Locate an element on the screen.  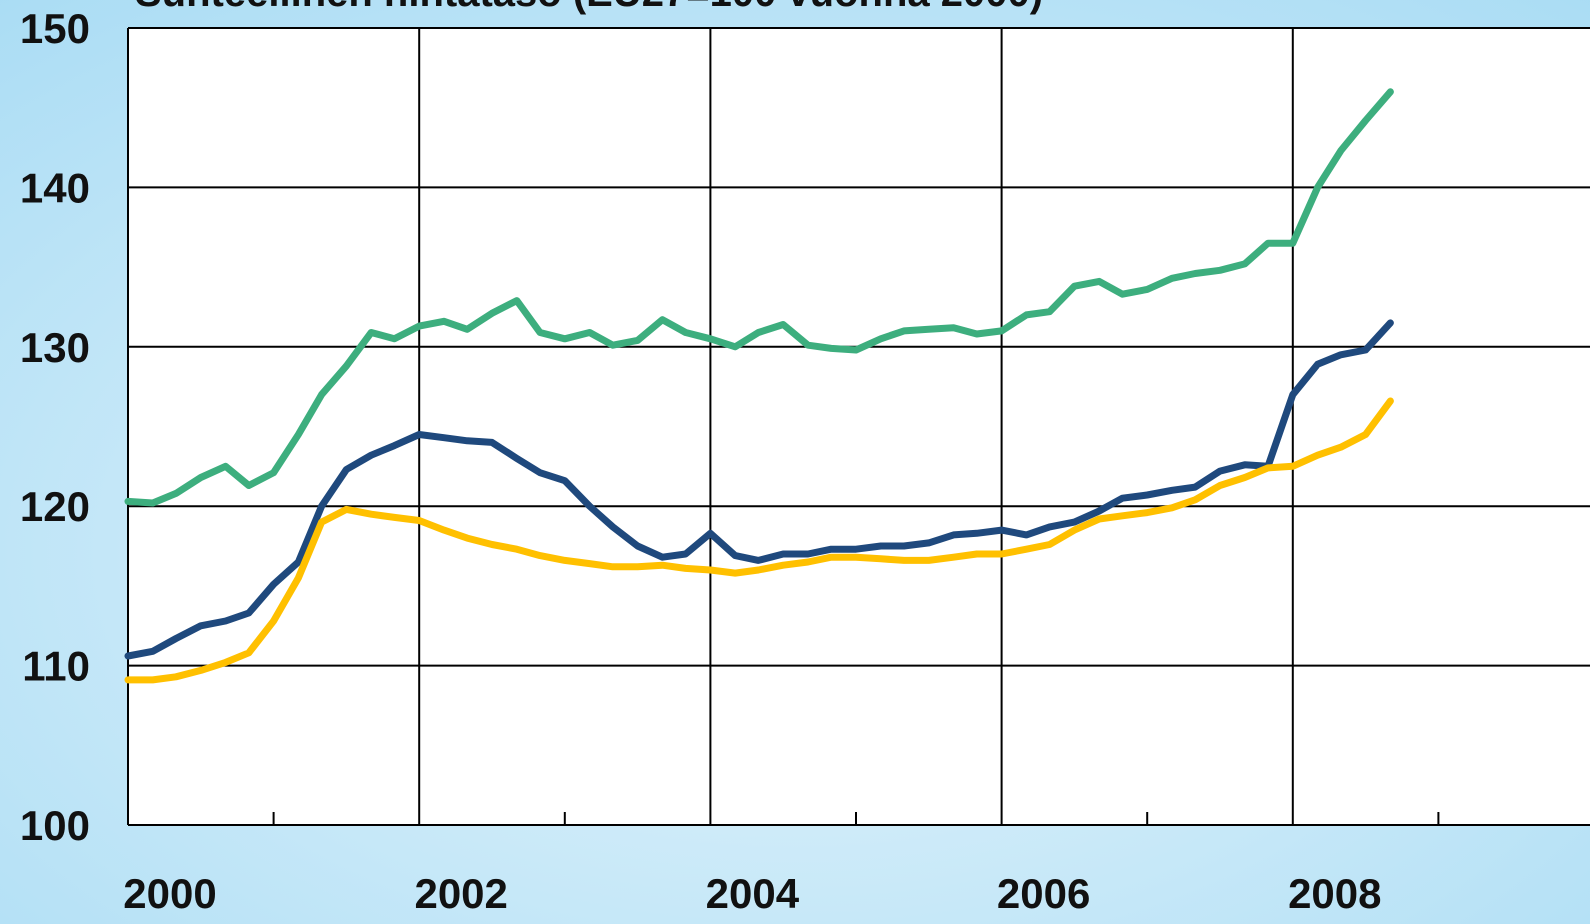
x-tick-label: 2008 is located at coordinates (1334, 893).